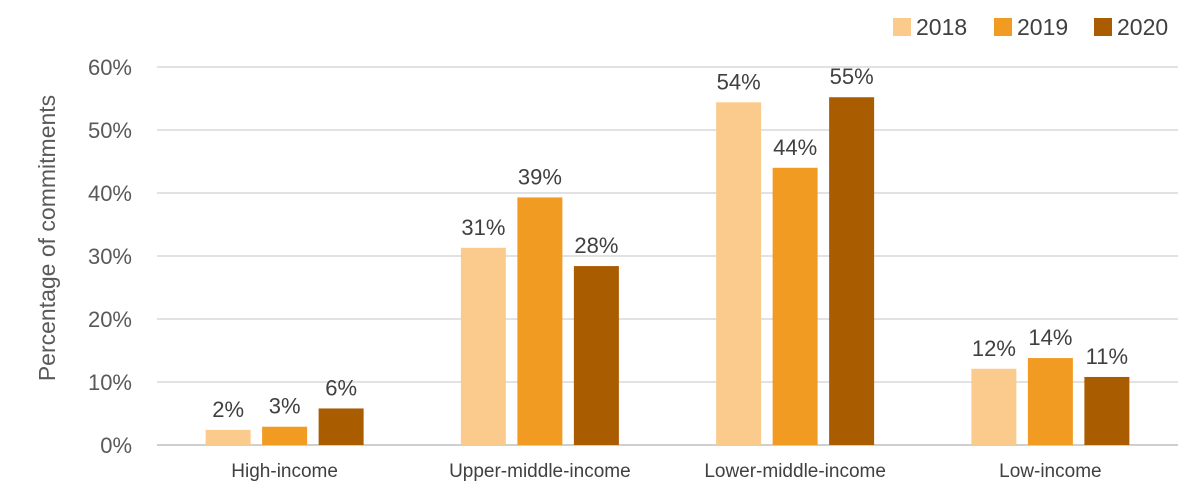  I want to click on data-label: 3%, so click(285, 406).